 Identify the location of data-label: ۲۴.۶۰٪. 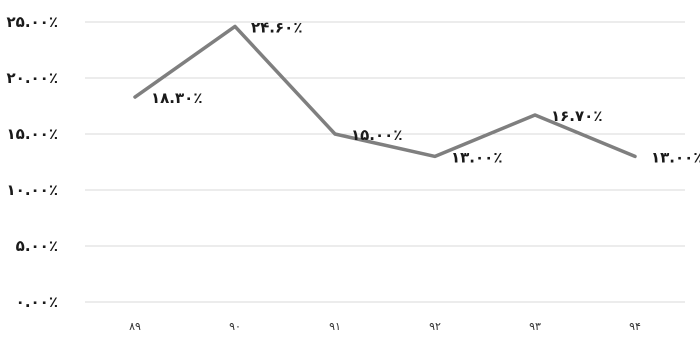
(276, 27).